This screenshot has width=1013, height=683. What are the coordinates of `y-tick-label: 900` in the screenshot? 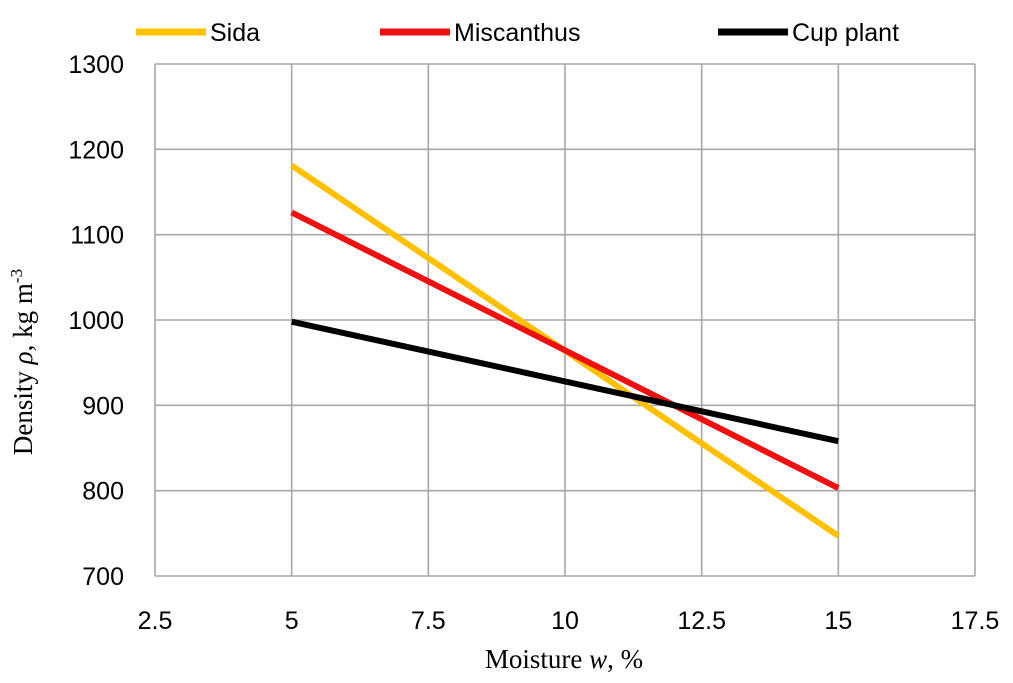 It's located at (103, 406).